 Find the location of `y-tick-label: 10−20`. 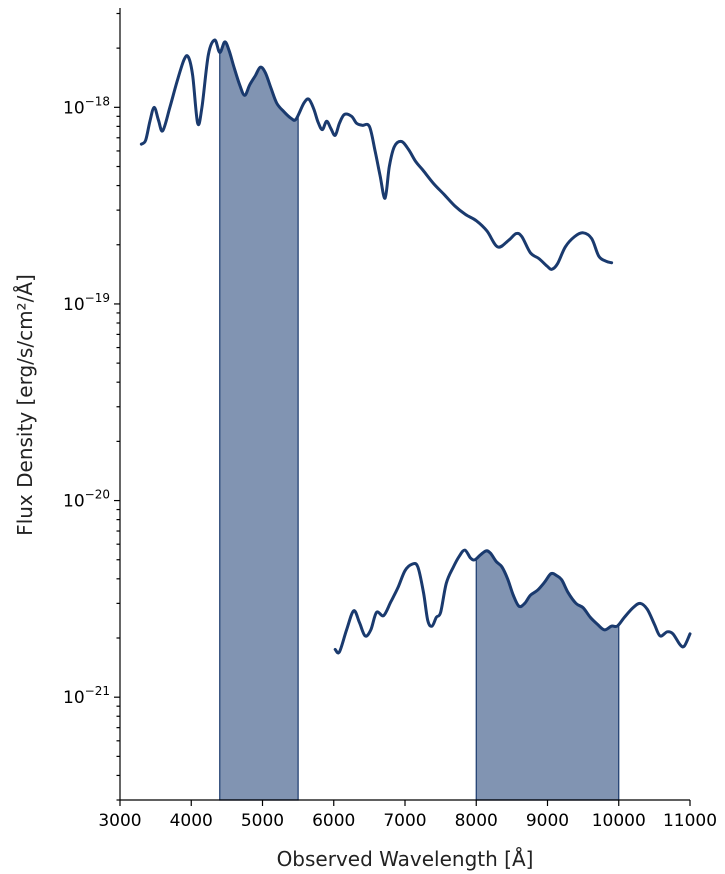

y-tick-label: 10−20 is located at coordinates (86, 500).